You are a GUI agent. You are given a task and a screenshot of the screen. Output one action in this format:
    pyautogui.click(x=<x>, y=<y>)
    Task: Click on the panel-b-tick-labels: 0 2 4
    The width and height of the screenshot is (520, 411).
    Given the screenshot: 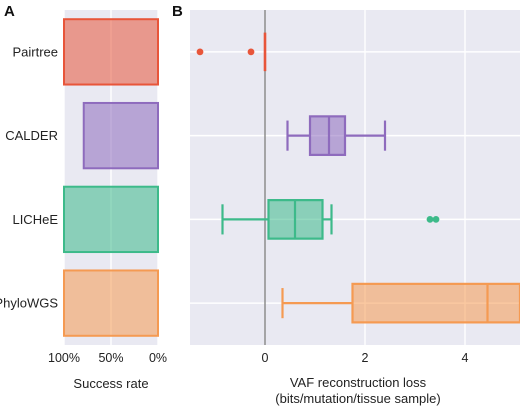 What is the action you would take?
    pyautogui.click(x=365, y=358)
    